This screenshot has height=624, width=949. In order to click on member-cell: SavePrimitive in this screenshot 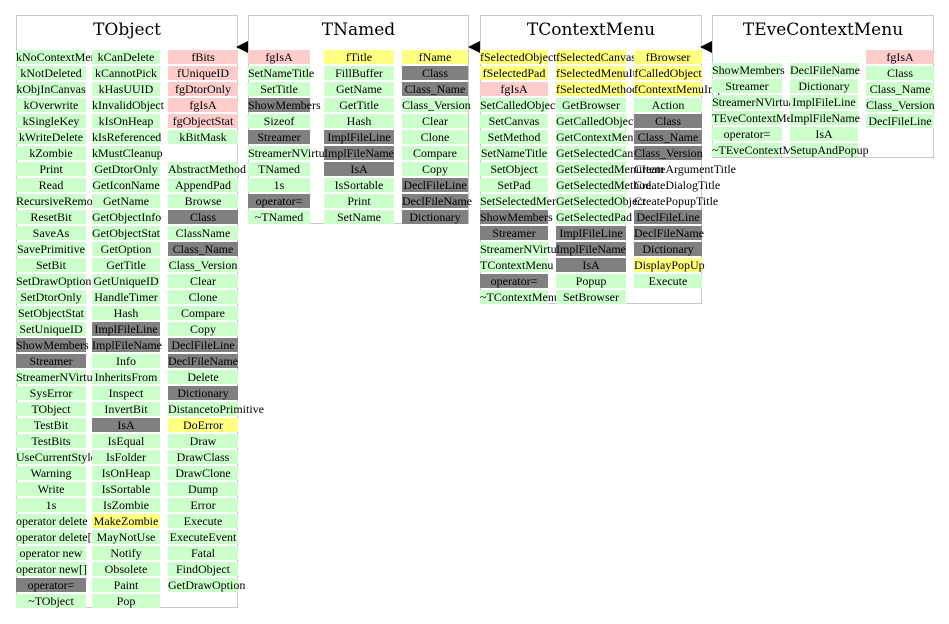, I will do `click(51, 249)`.